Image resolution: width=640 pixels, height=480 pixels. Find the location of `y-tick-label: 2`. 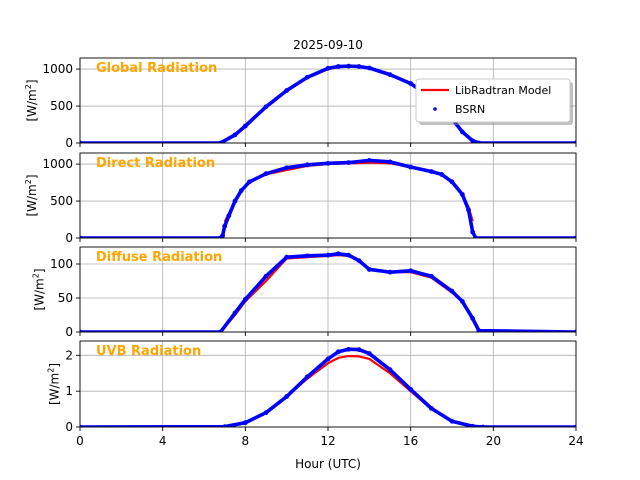

y-tick-label: 2 is located at coordinates (69, 355).